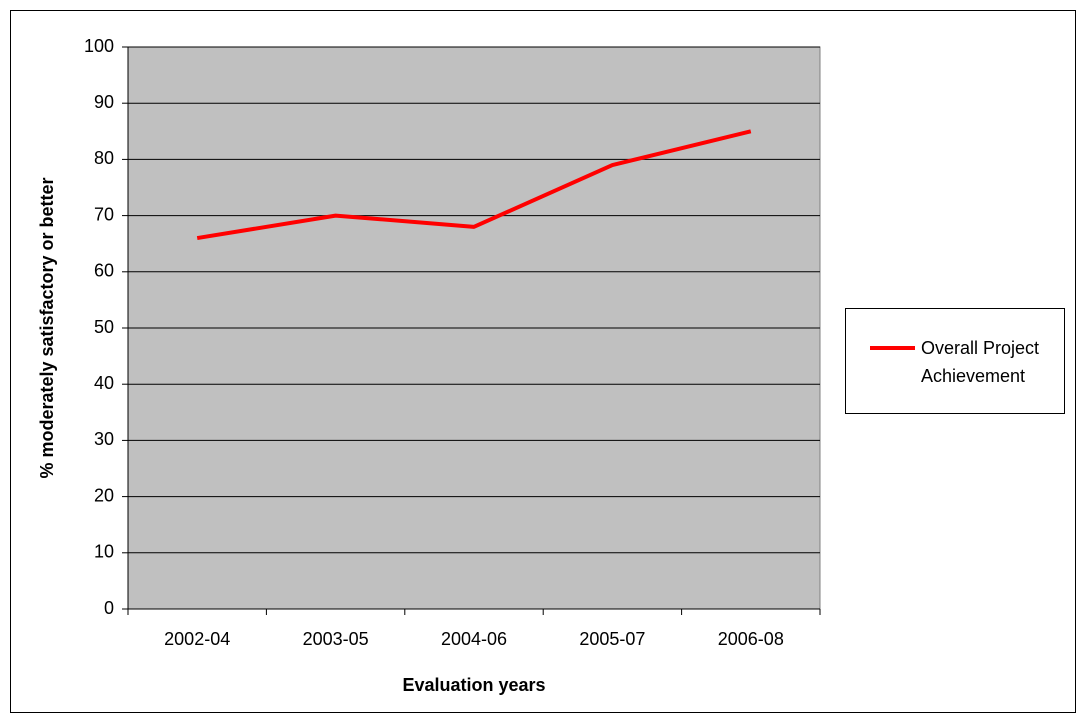 The height and width of the screenshot is (716, 1085). I want to click on x-tick-label: 2003-05, so click(336, 639).